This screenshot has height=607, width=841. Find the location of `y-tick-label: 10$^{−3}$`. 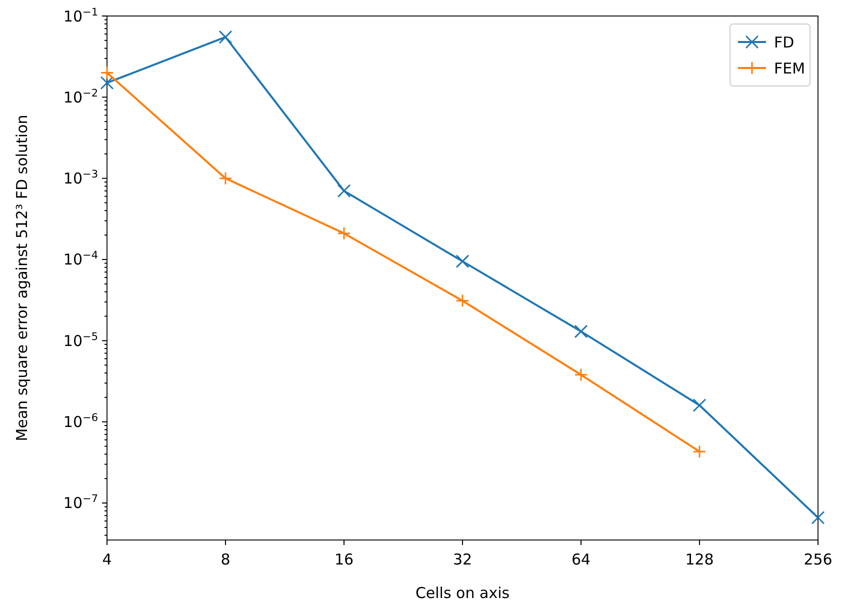

y-tick-label: 10$^{−3}$ is located at coordinates (80, 178).